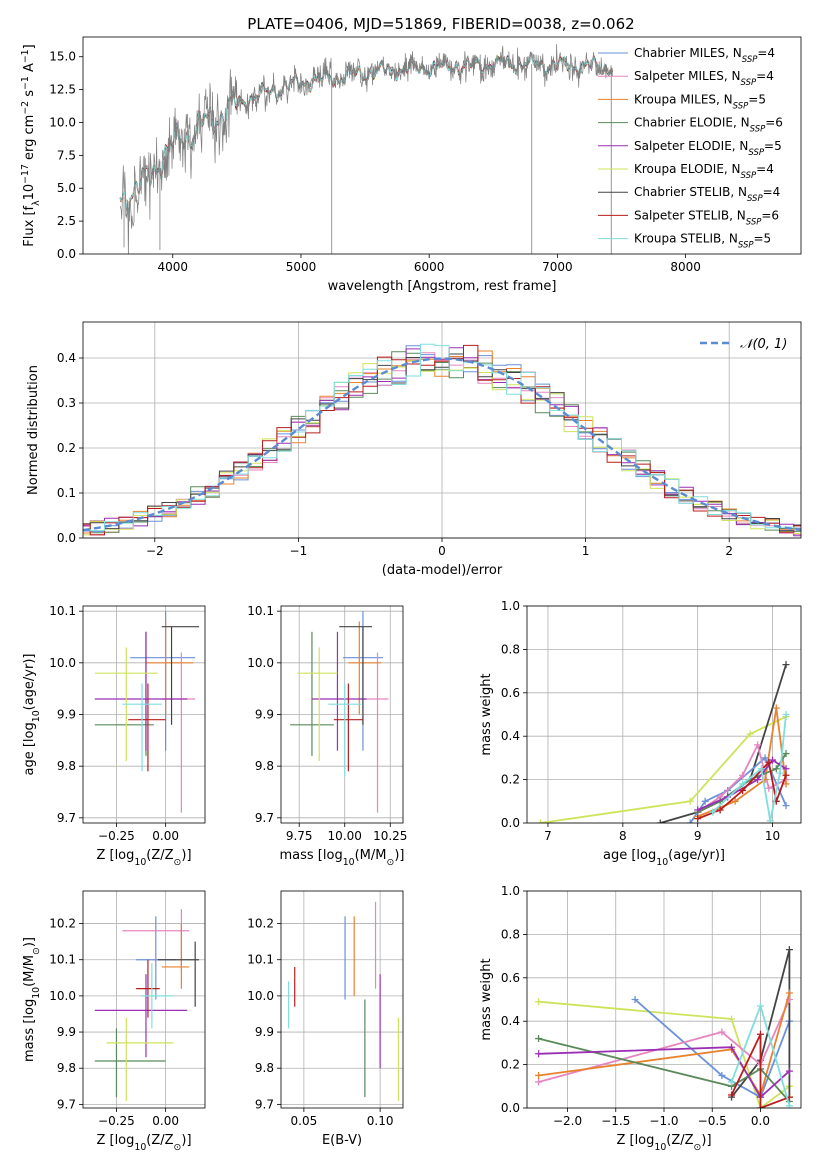 Image resolution: width=819 pixels, height=1170 pixels. I want to click on mass_vs_ebv-plot-area, so click(344, 1001).